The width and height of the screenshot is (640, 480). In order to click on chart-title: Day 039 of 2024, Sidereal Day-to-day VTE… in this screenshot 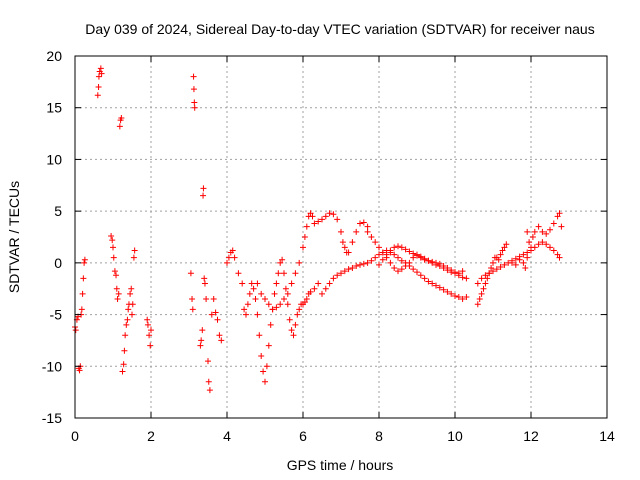, I will do `click(339, 29)`.